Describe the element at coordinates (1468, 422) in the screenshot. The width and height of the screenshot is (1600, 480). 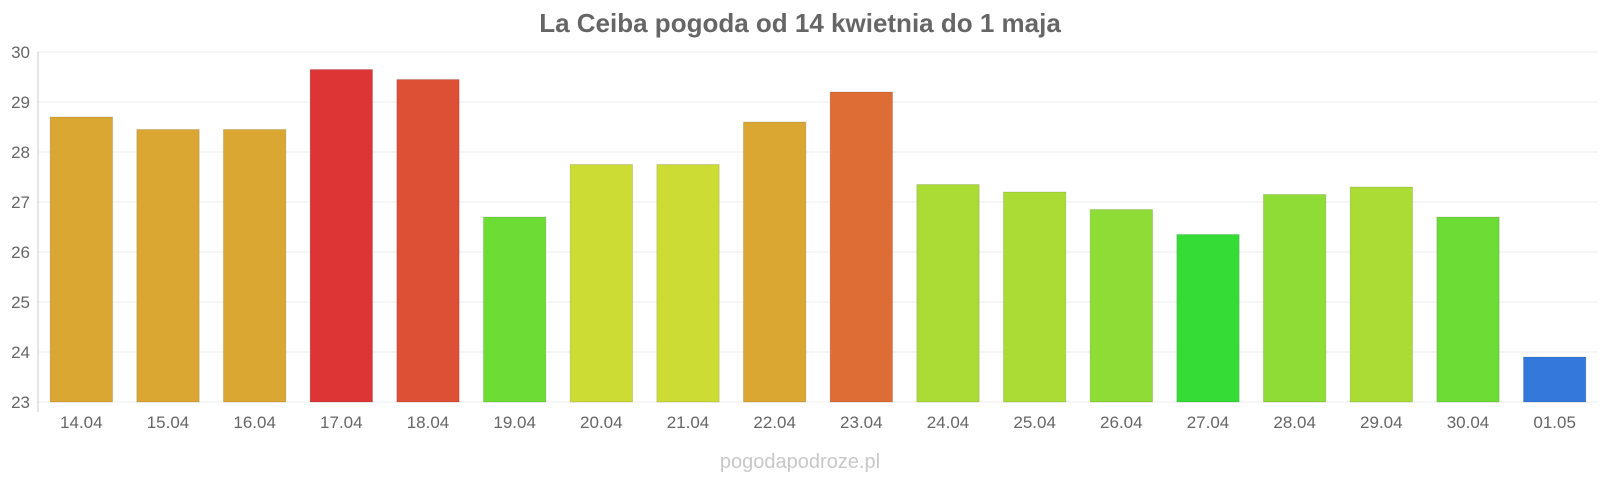
I see `x-tick-label: 30.04` at that location.